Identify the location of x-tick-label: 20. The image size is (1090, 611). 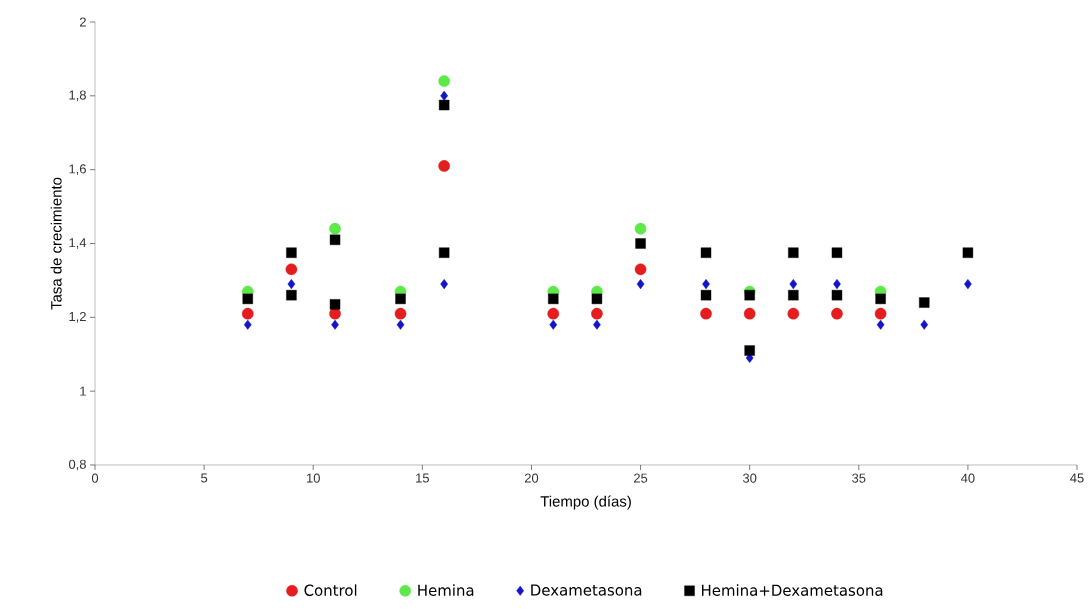
(531, 478).